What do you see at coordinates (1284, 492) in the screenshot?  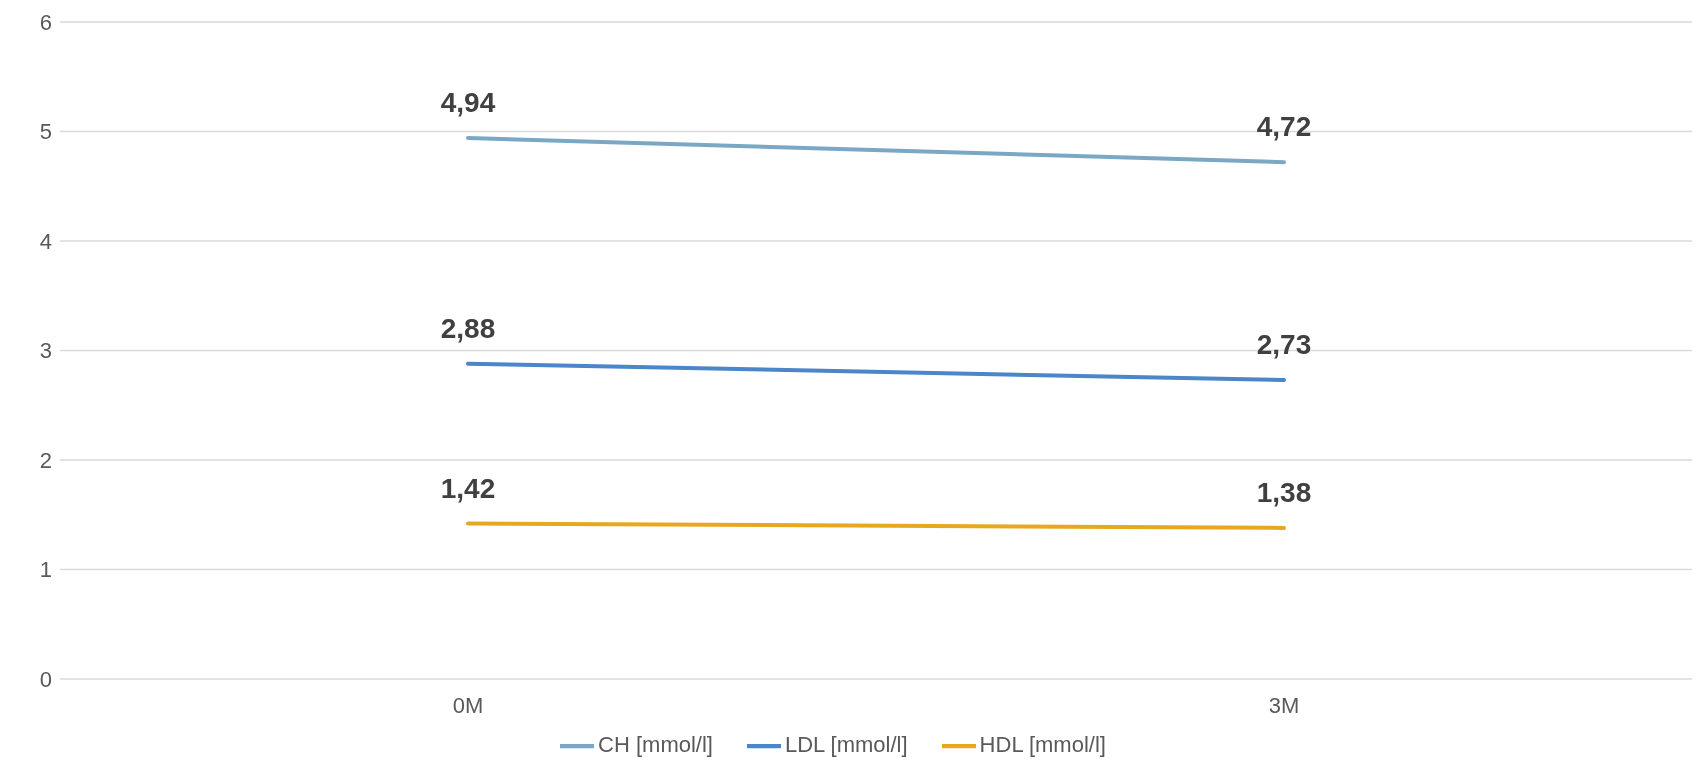 I see `data-label: 1,38` at bounding box center [1284, 492].